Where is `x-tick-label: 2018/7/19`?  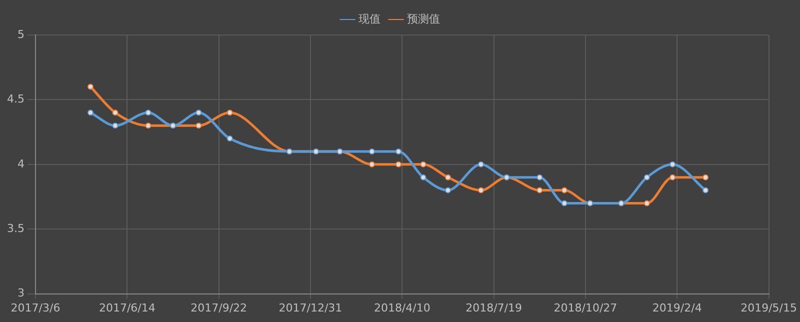 x-tick-label: 2018/7/19 is located at coordinates (494, 307).